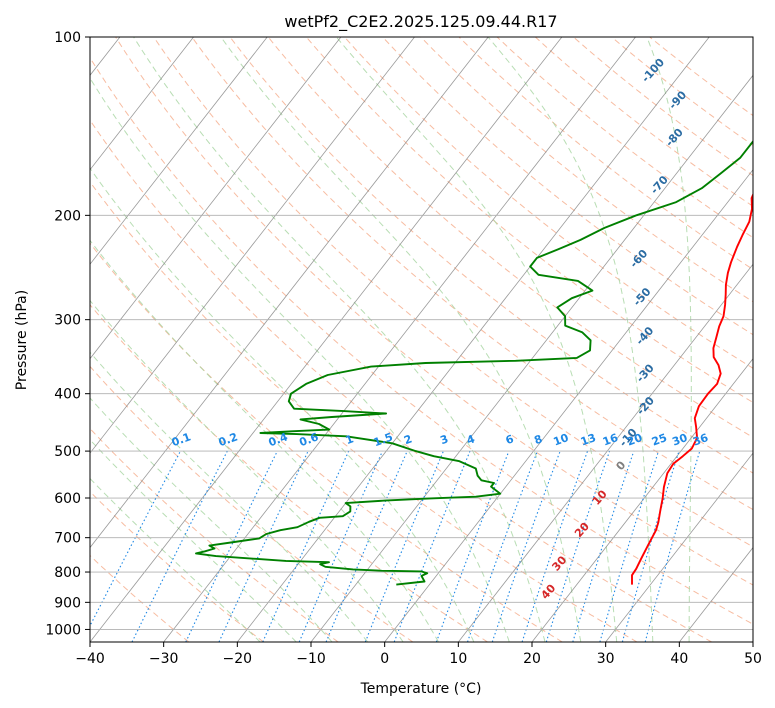  I want to click on mixing-ratio-label: 0.1, so click(181, 439).